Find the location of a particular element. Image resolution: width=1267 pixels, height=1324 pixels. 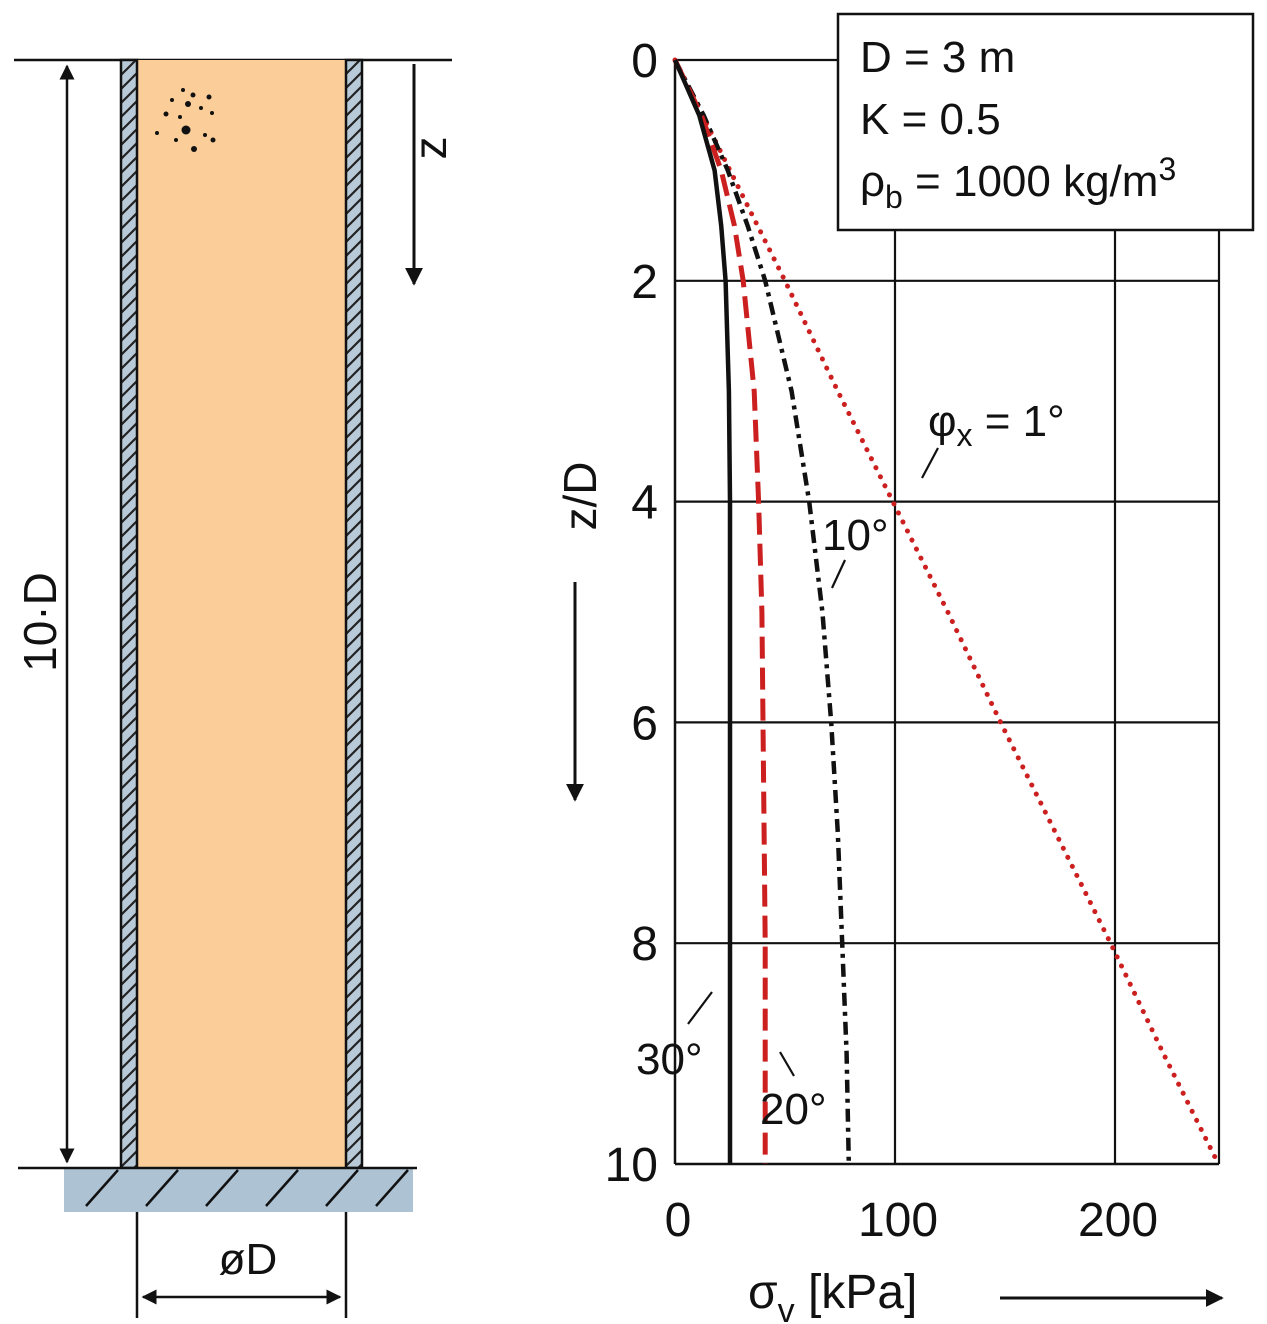

param-diameter: D = 3 m is located at coordinates (937, 57).